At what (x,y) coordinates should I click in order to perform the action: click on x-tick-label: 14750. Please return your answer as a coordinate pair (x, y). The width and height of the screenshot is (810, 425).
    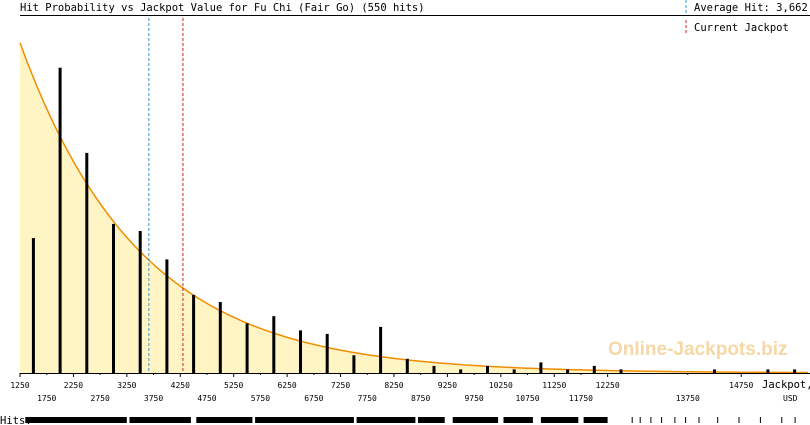
    Looking at the image, I should click on (741, 385).